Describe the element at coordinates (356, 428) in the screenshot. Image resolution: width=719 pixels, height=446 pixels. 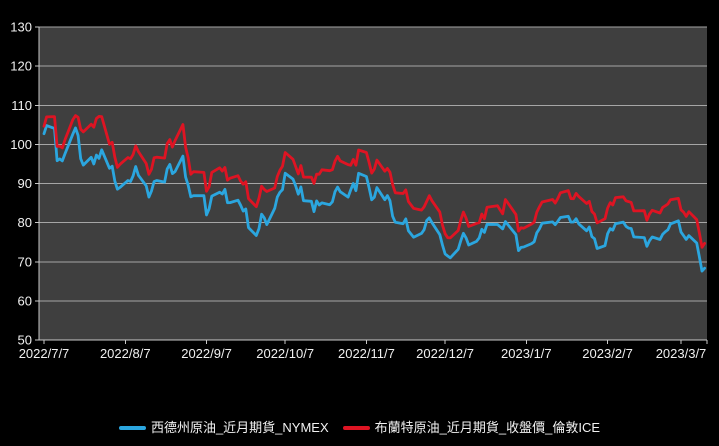
I see `brent-line-swatch` at that location.